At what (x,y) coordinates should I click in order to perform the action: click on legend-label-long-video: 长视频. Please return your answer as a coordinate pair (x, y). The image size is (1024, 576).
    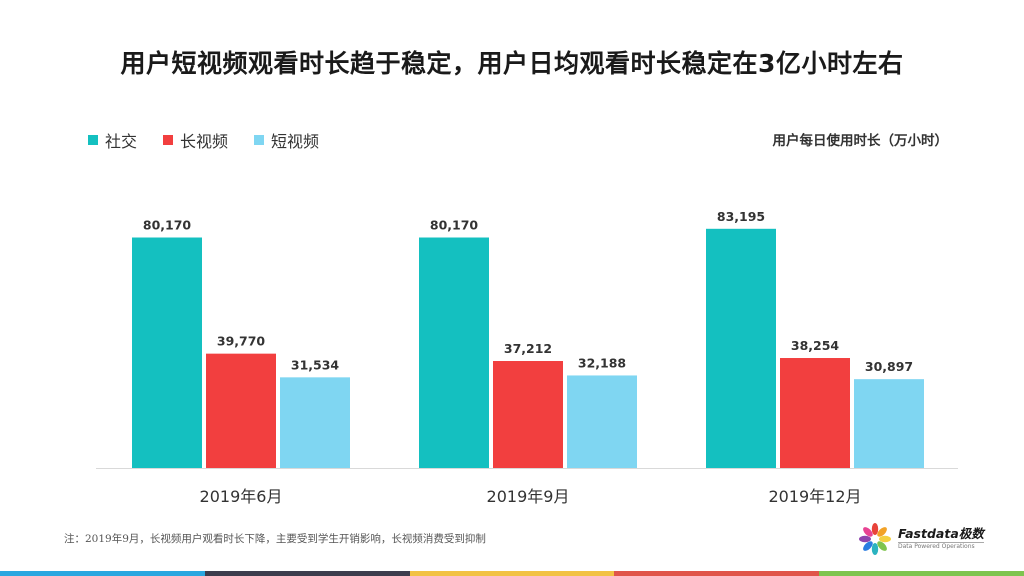
    Looking at the image, I should click on (204, 141).